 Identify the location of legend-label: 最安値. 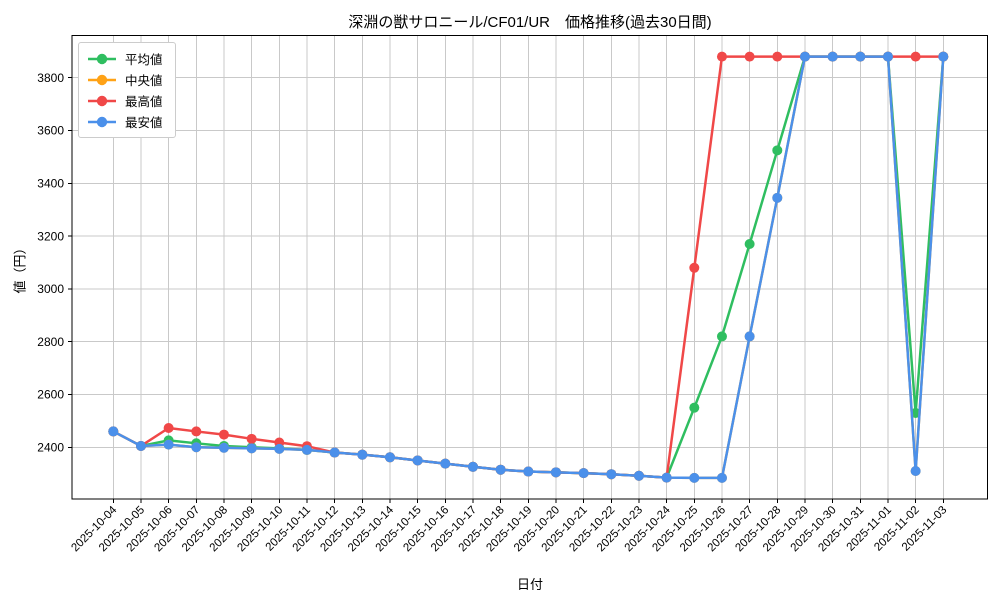
(144, 123).